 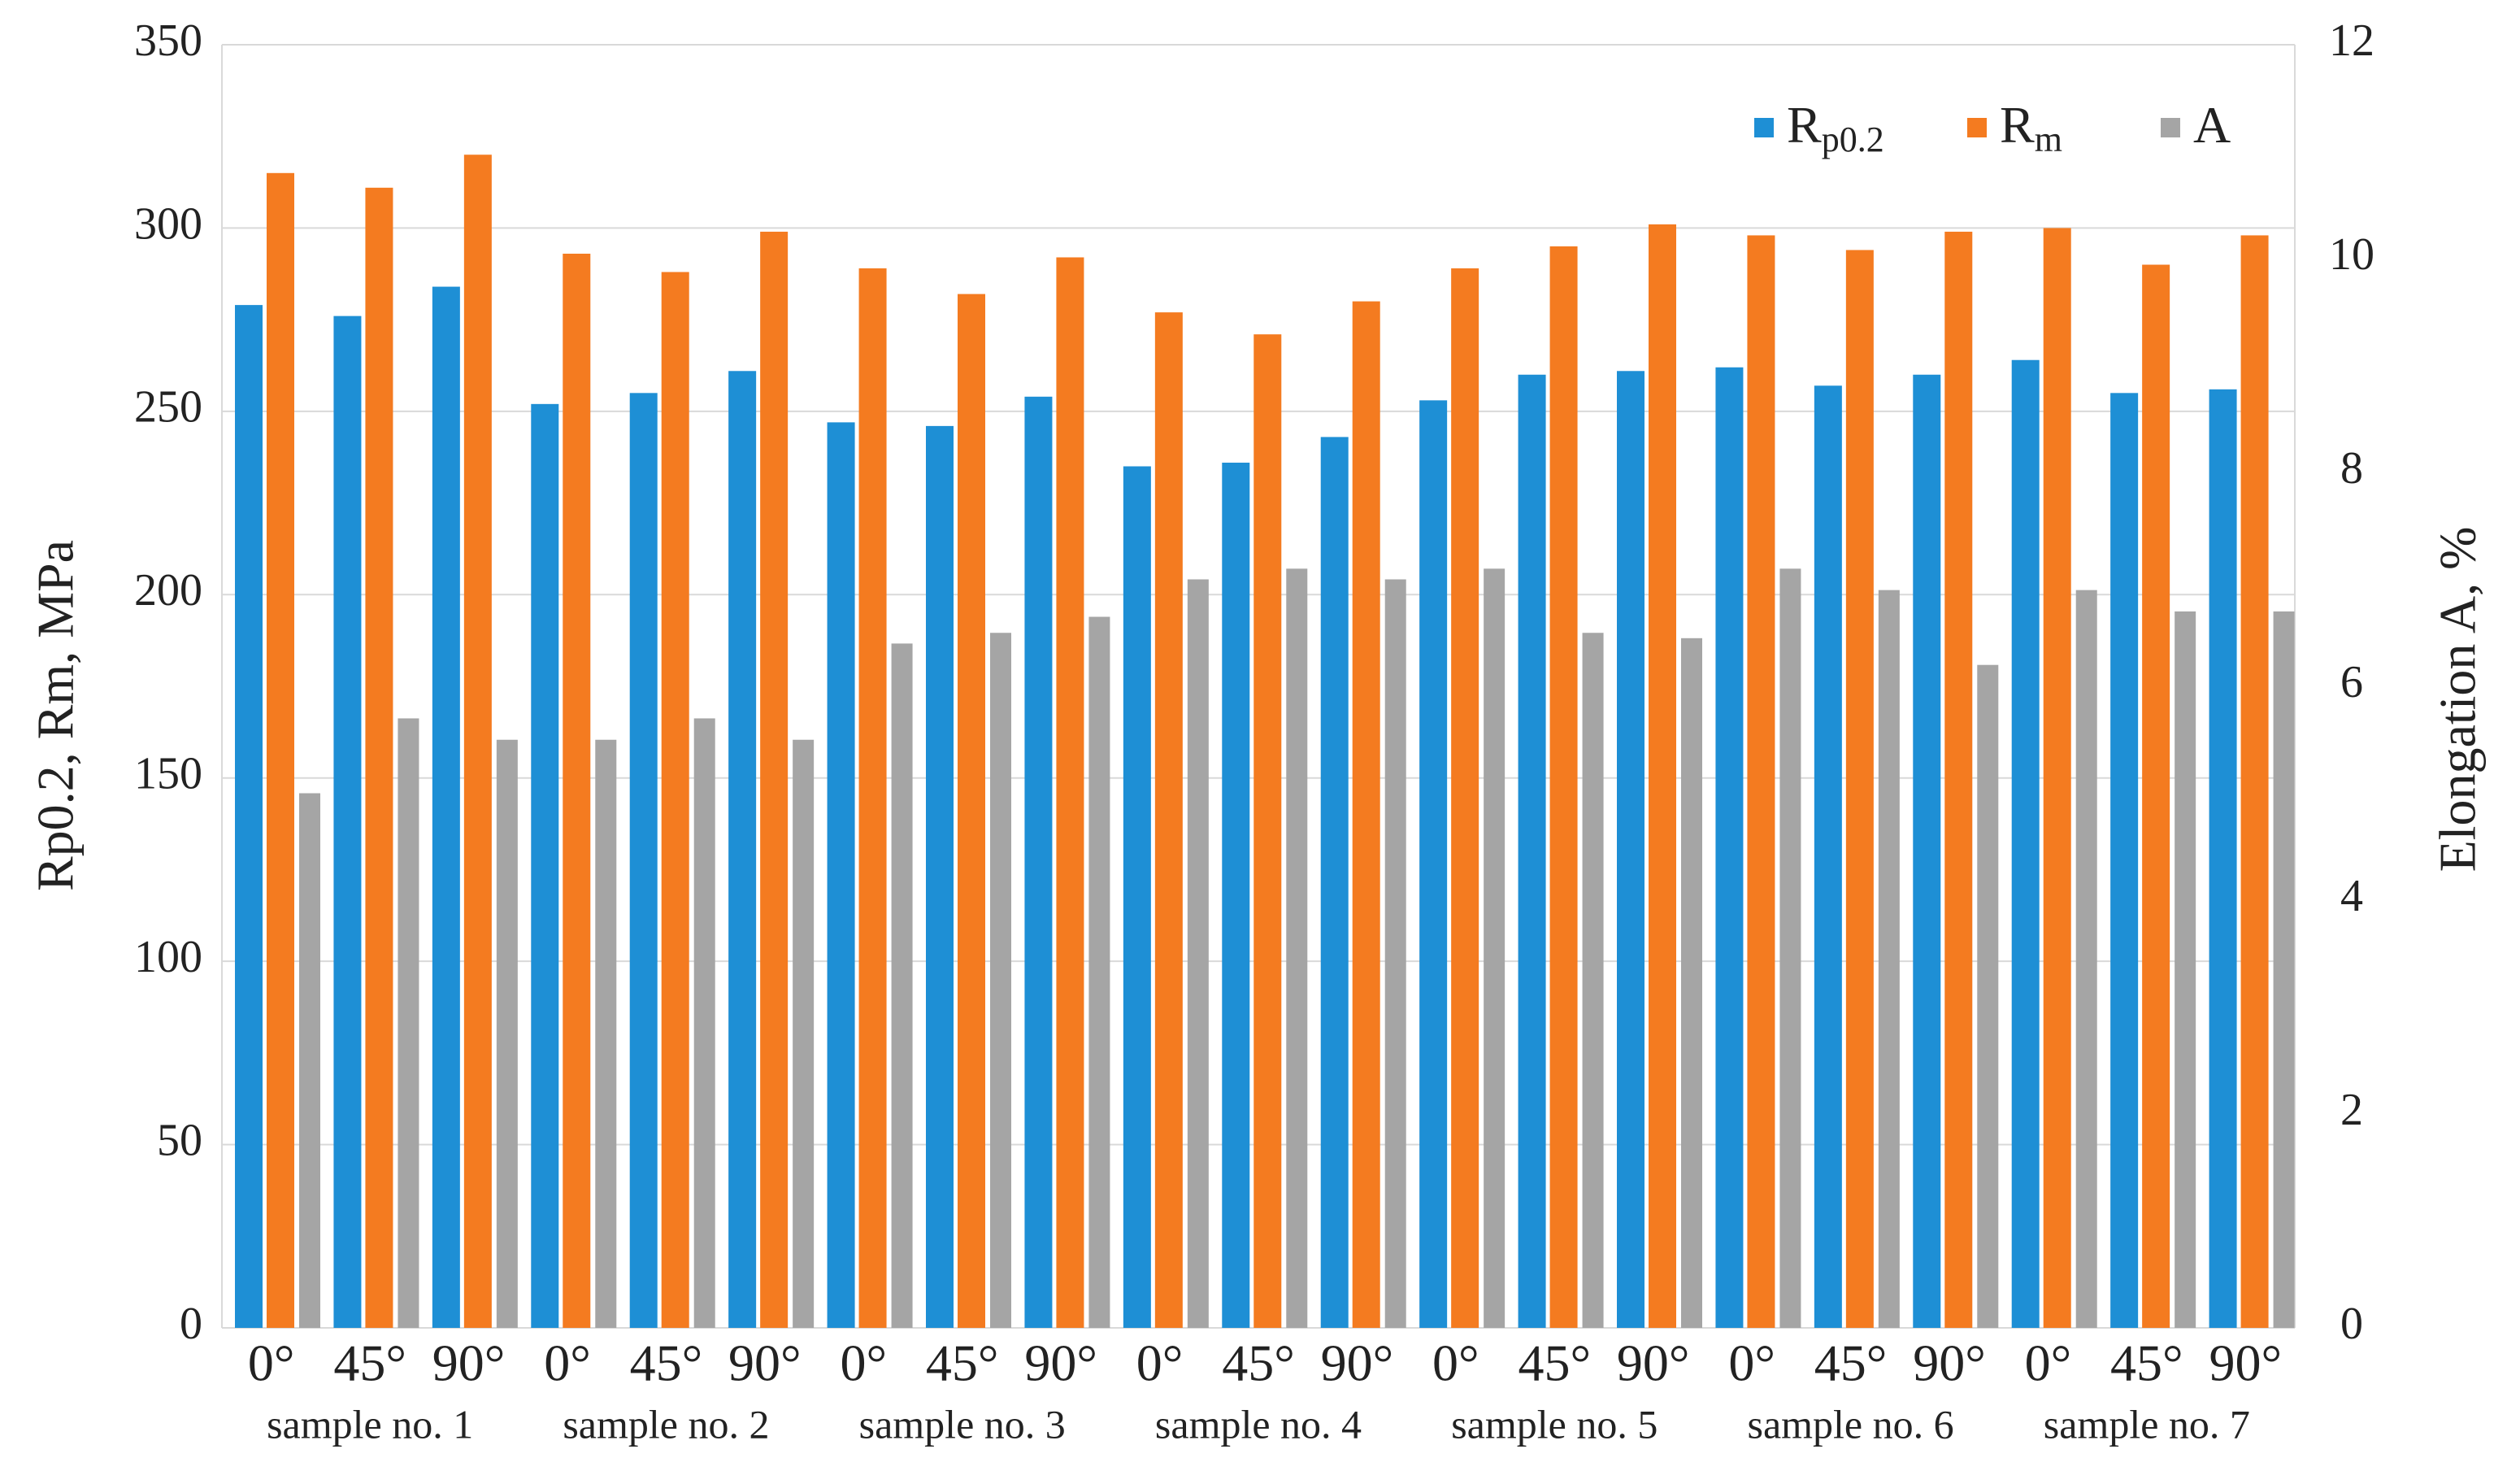 I want to click on group-label: sample no. 6, so click(x=1851, y=1424).